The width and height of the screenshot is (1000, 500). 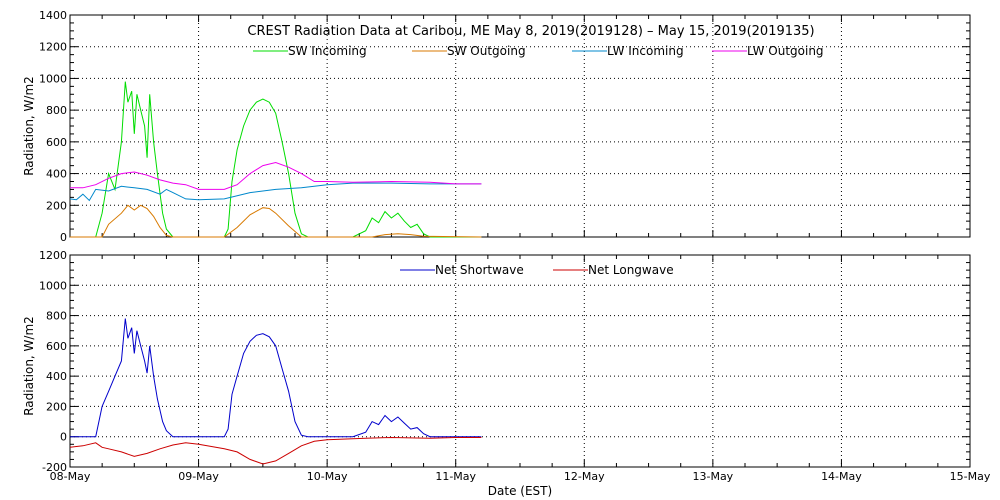 What do you see at coordinates (53, 255) in the screenshot?
I see `bottom-y-tick-label: 1200` at bounding box center [53, 255].